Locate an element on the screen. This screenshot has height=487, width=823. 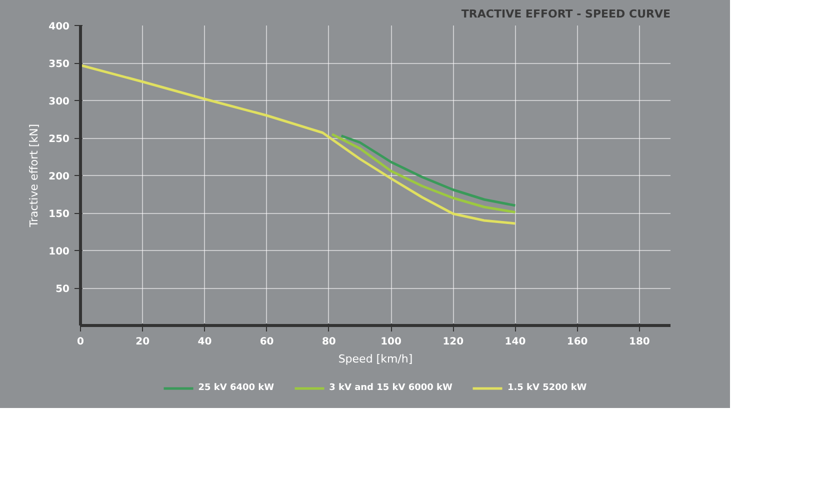
x-tick-label: 100 is located at coordinates (391, 342).